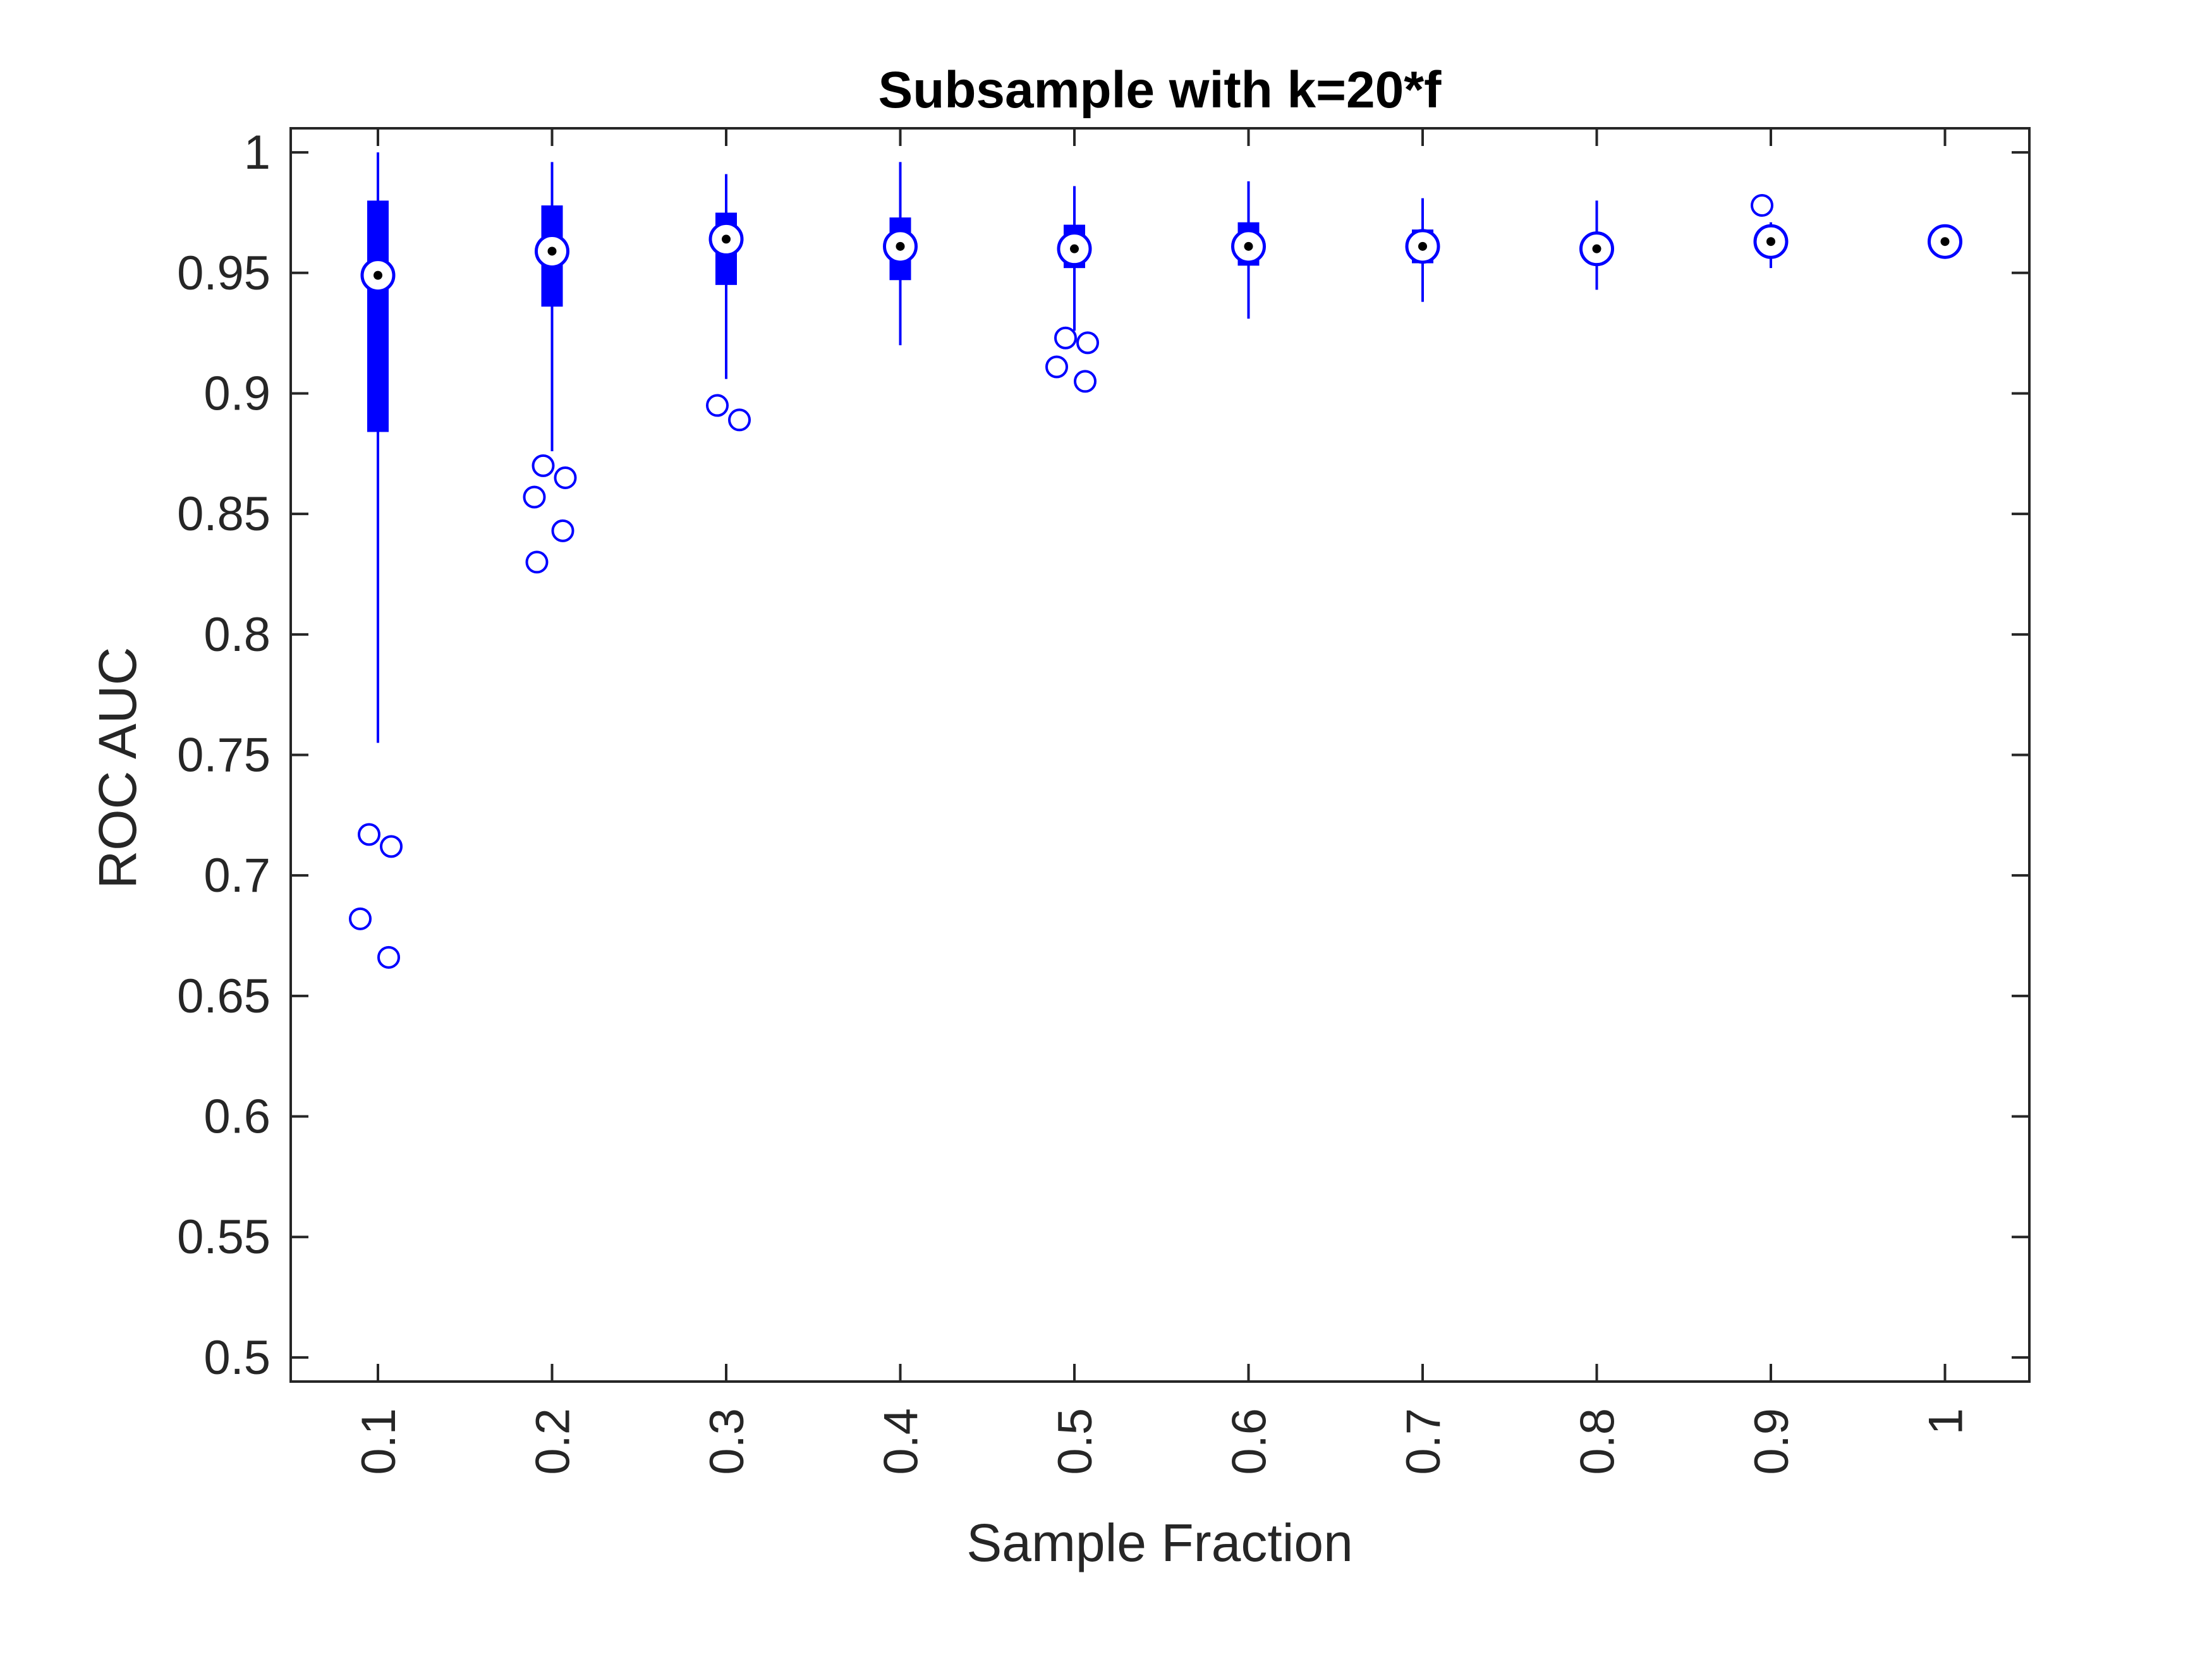  I want to click on box-iqr, so click(378, 316).